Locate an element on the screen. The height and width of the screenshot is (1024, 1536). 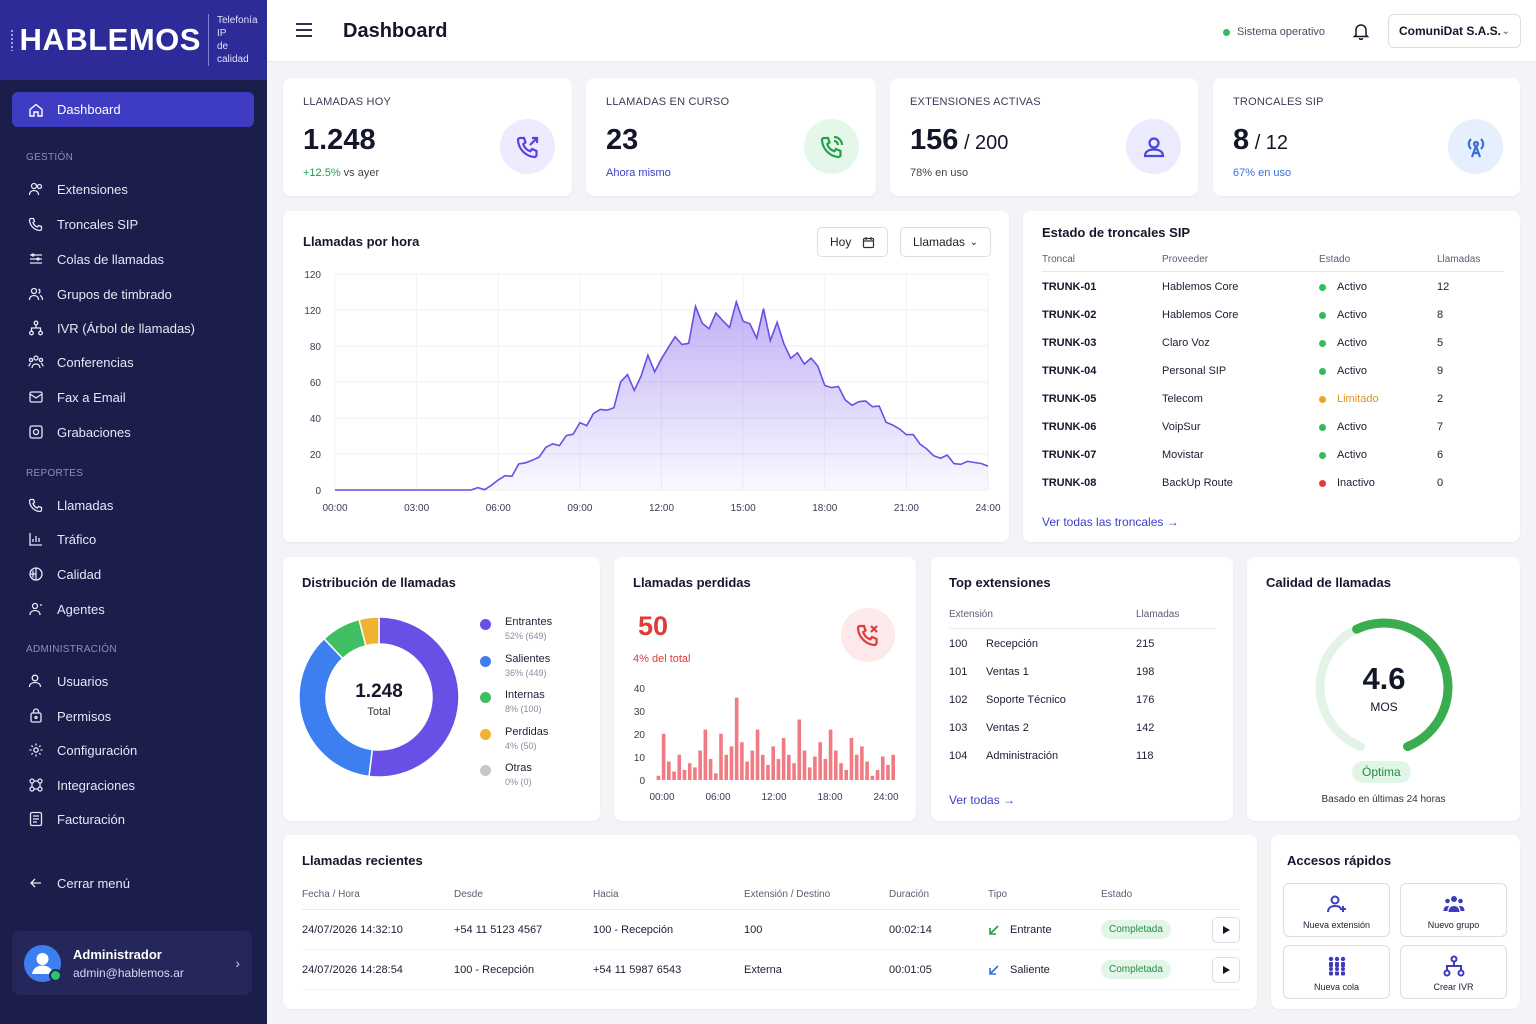
group-icon is located at coordinates (1454, 904).